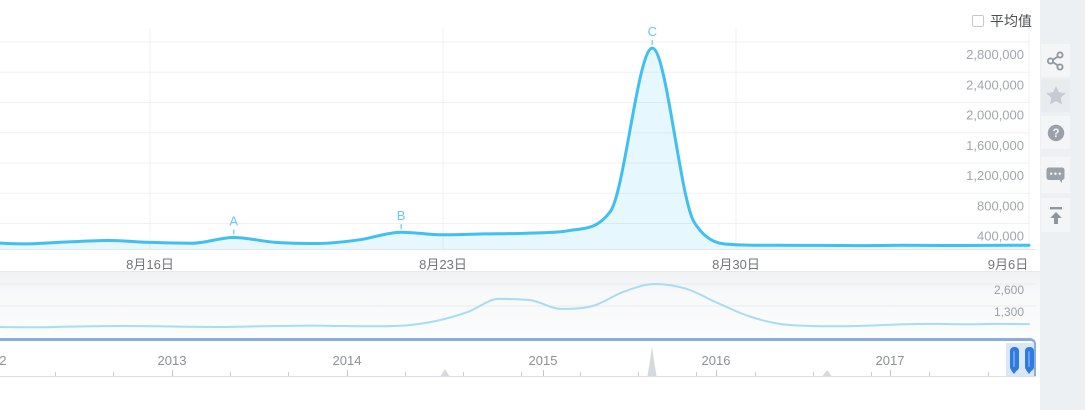 Image resolution: width=1085 pixels, height=410 pixels. I want to click on annotation-marker-B: B, so click(401, 215).